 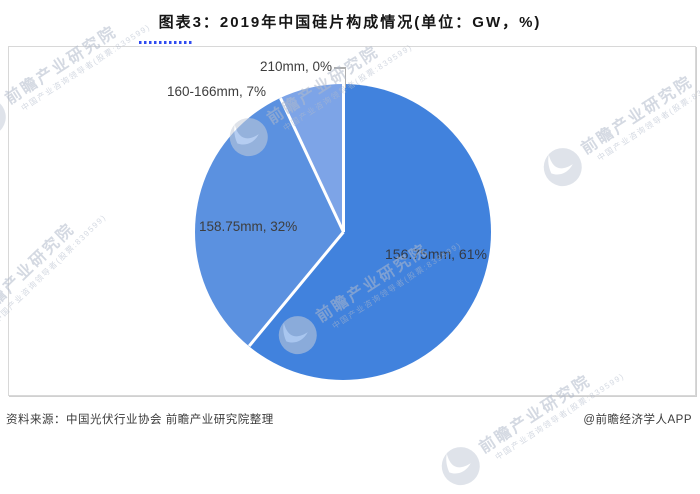 I want to click on source-note: 资料来源：中国光伏行业协会 前瞻产业研究院整理, so click(x=140, y=420).